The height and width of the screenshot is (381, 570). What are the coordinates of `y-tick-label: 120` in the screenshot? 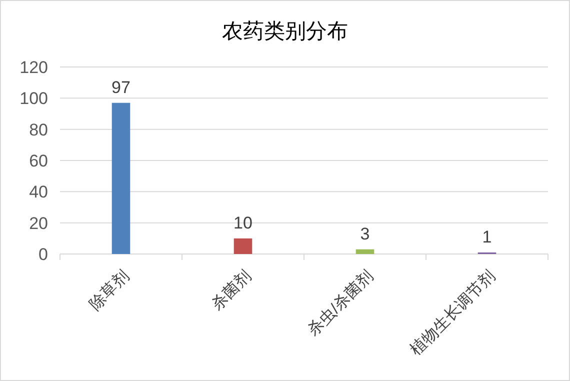 It's located at (34, 67).